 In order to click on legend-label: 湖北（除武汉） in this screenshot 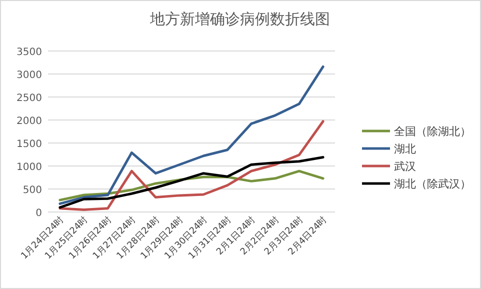, I will do `click(432, 184)`.